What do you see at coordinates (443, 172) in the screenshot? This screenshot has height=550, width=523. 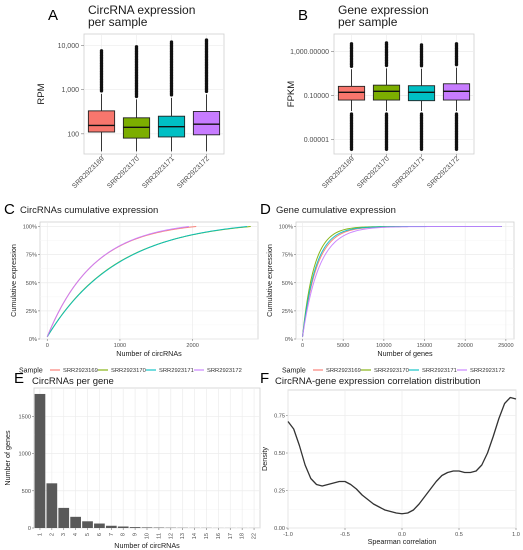 I see `tick-label-x: SRR2923172` at bounding box center [443, 172].